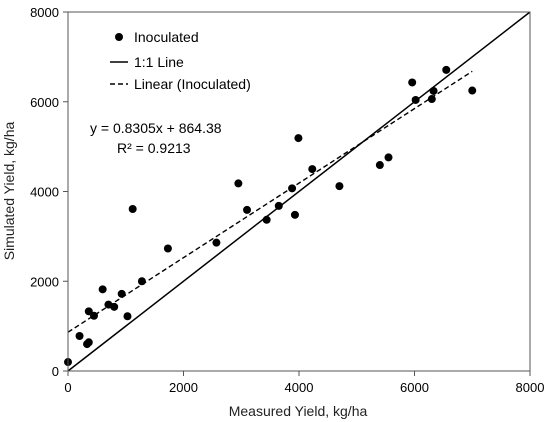 The image size is (550, 422). What do you see at coordinates (119, 37) in the screenshot?
I see `legend-marker-inoculated` at bounding box center [119, 37].